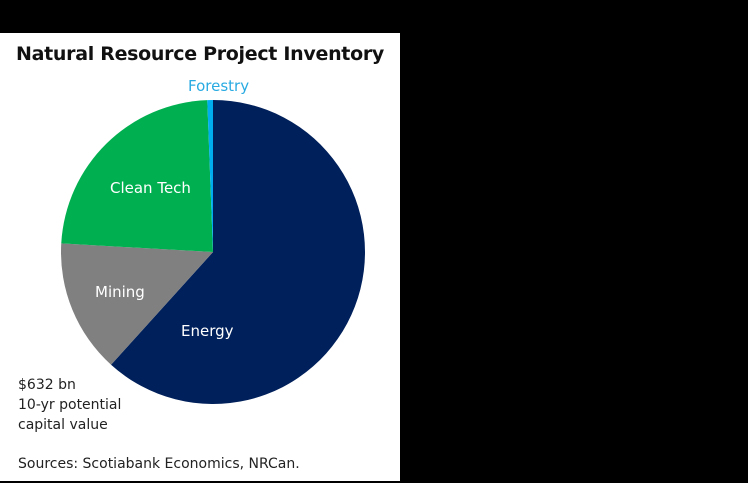 This screenshot has height=483, width=748. Describe the element at coordinates (200, 54) in the screenshot. I see `chart-title: Natural Resource Project Inventory` at that location.